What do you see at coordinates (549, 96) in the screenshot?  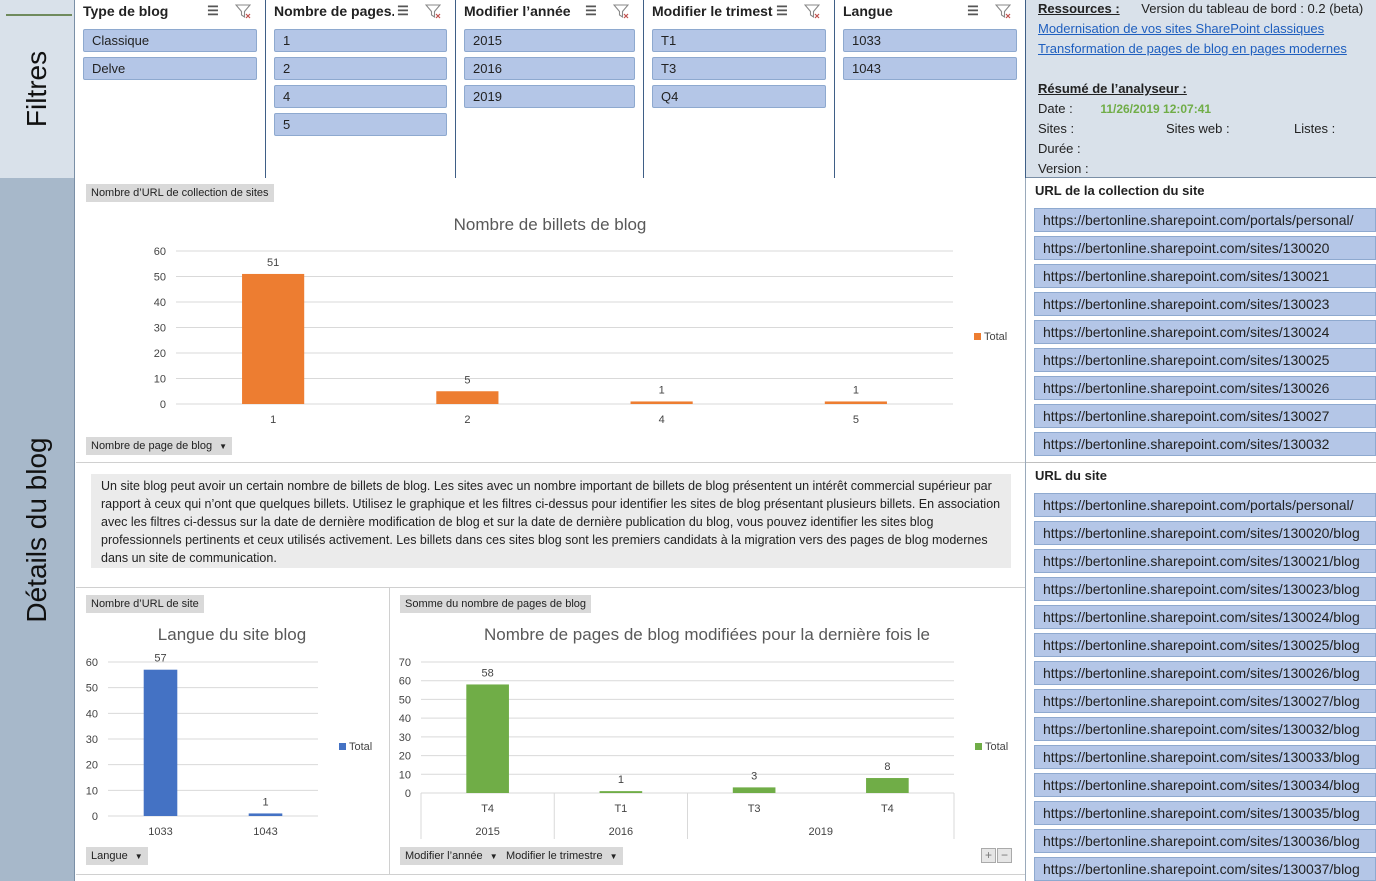 I see `slicer-item: 2019` at bounding box center [549, 96].